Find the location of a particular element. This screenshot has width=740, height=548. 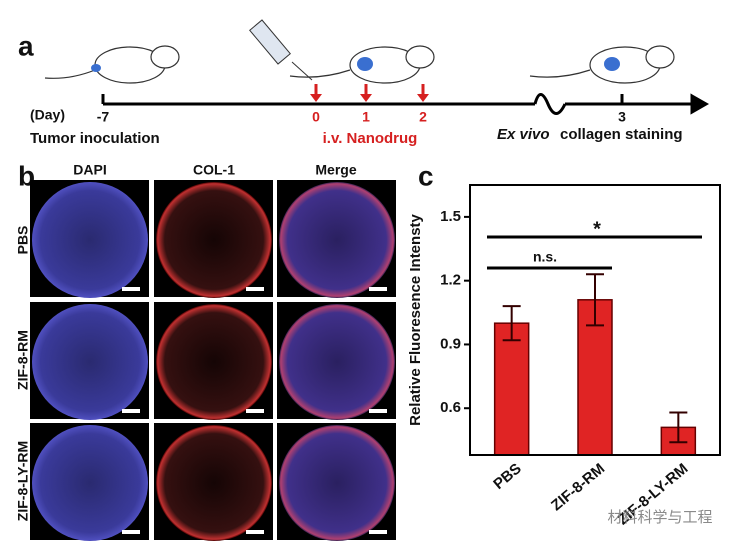

row-label: ZIF-8-RM is located at coordinates (23, 360).